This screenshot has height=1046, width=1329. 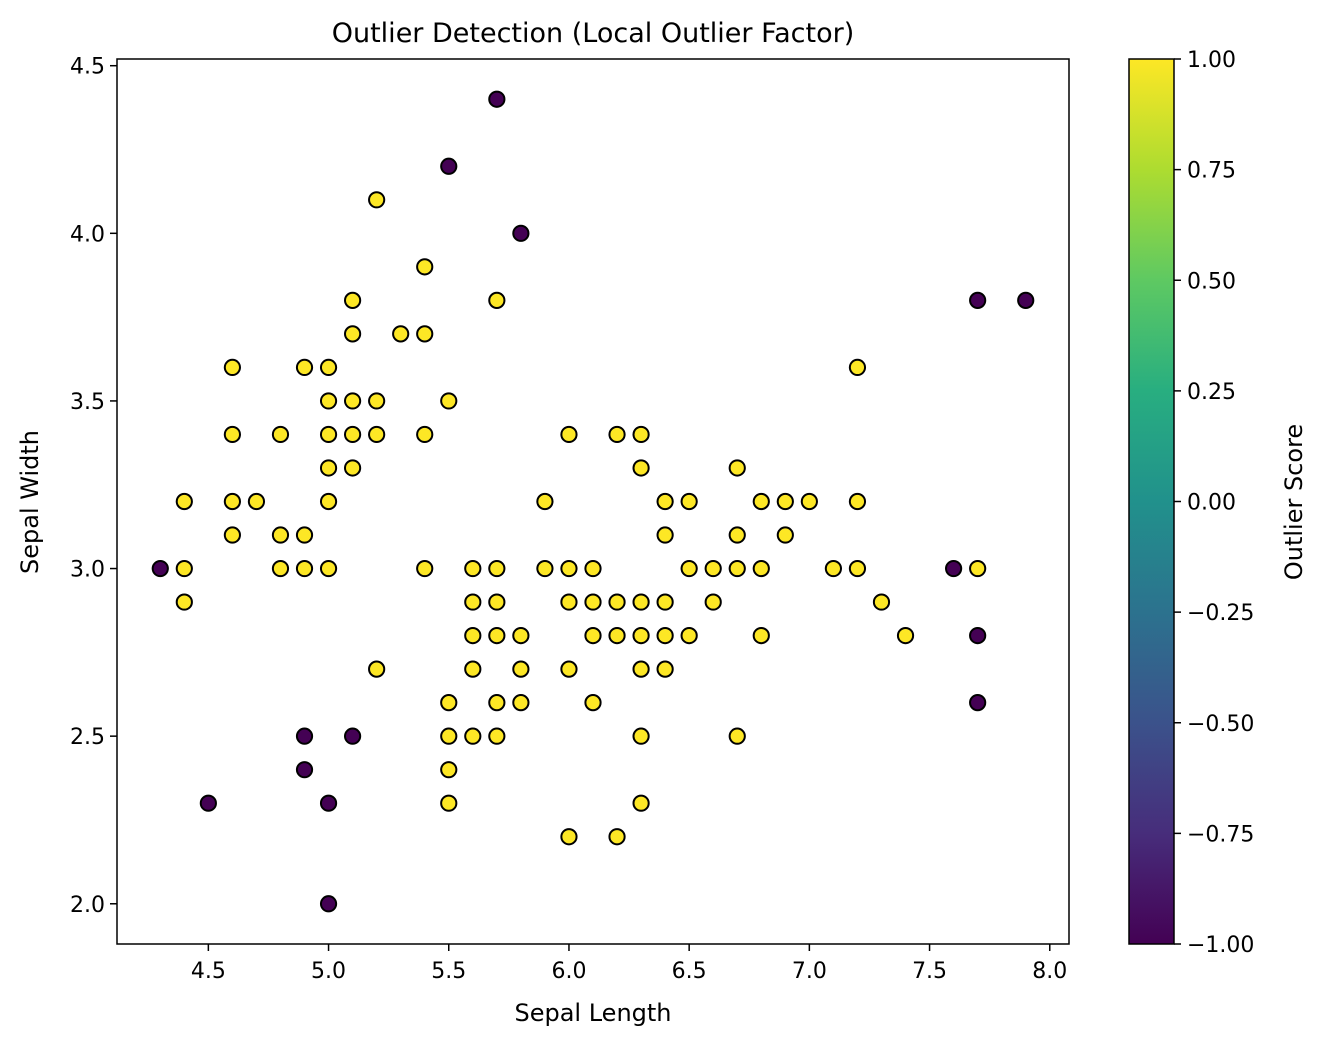 I want to click on y-tick-label: 3.0, so click(x=87, y=570).